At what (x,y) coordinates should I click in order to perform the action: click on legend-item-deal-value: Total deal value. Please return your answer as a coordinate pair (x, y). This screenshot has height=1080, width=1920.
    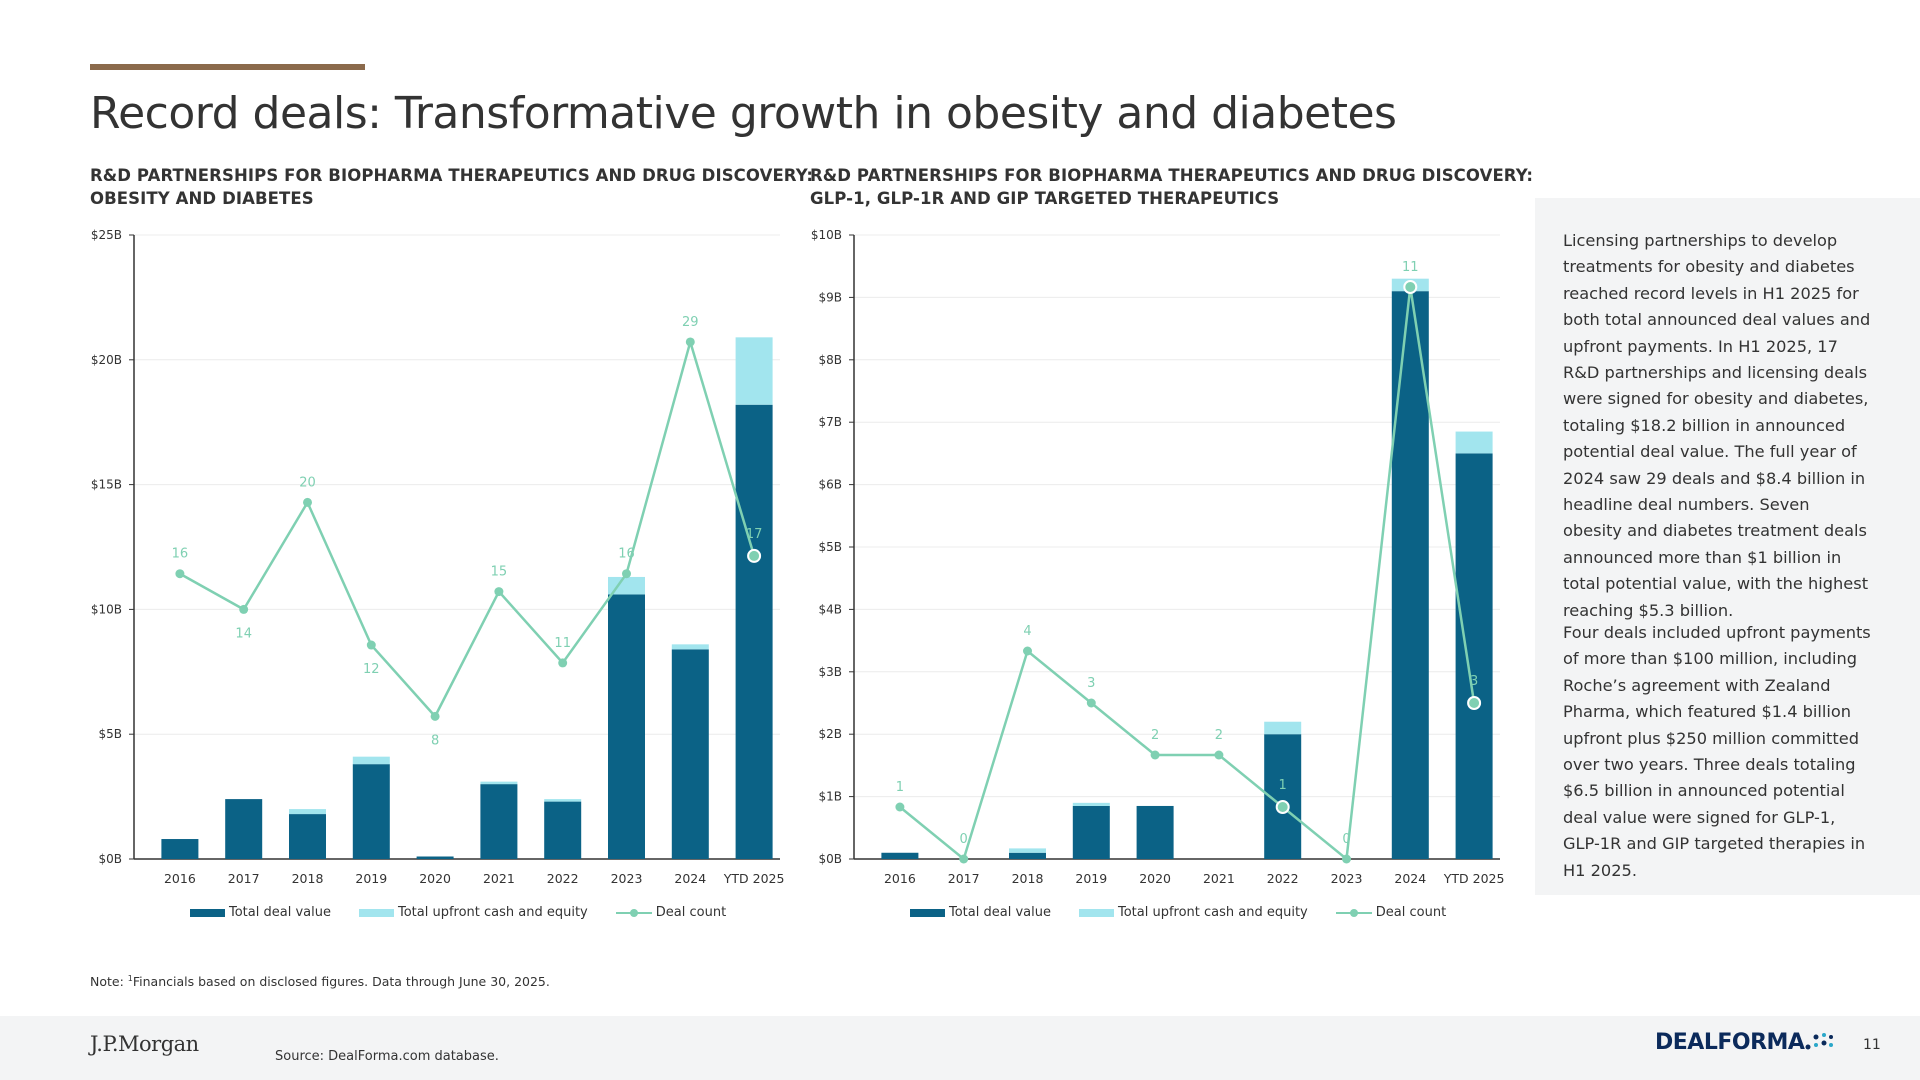
    Looking at the image, I should click on (980, 912).